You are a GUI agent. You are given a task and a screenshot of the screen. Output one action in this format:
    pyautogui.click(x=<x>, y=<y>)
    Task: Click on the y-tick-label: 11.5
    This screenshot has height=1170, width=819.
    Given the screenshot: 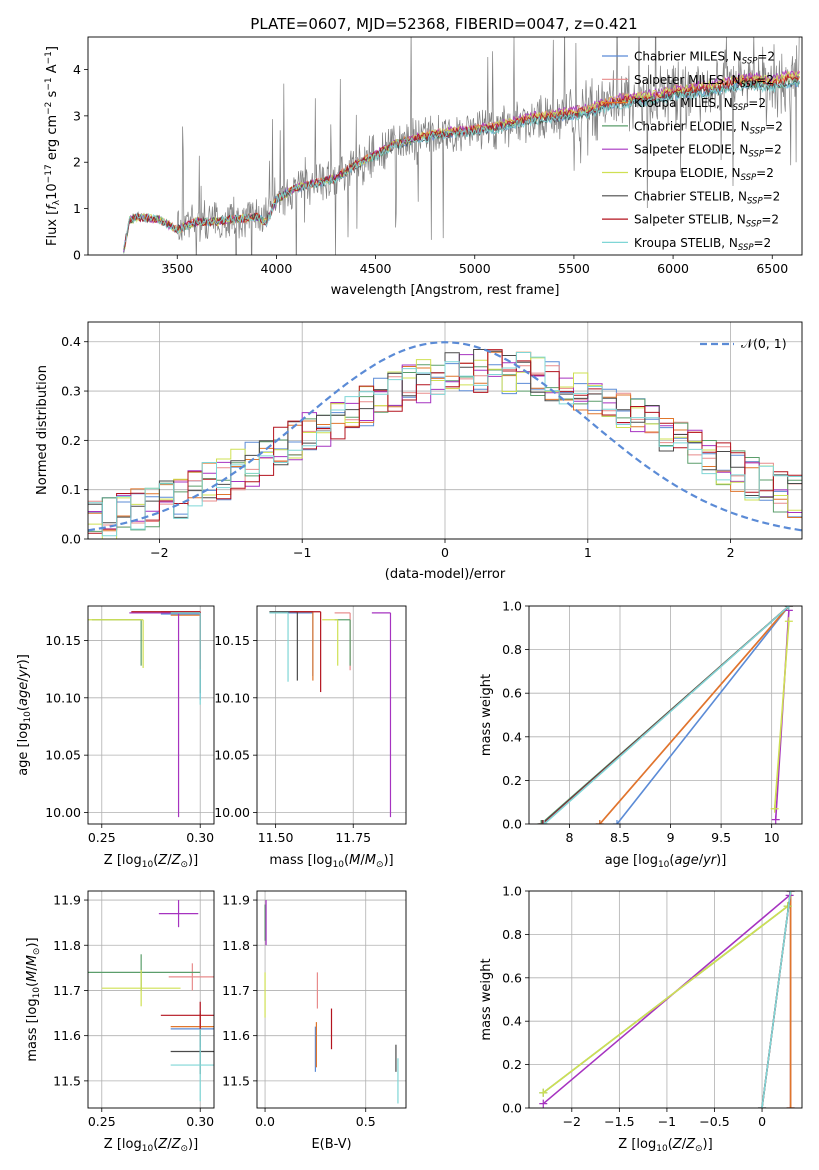 What is the action you would take?
    pyautogui.click(x=67, y=1080)
    